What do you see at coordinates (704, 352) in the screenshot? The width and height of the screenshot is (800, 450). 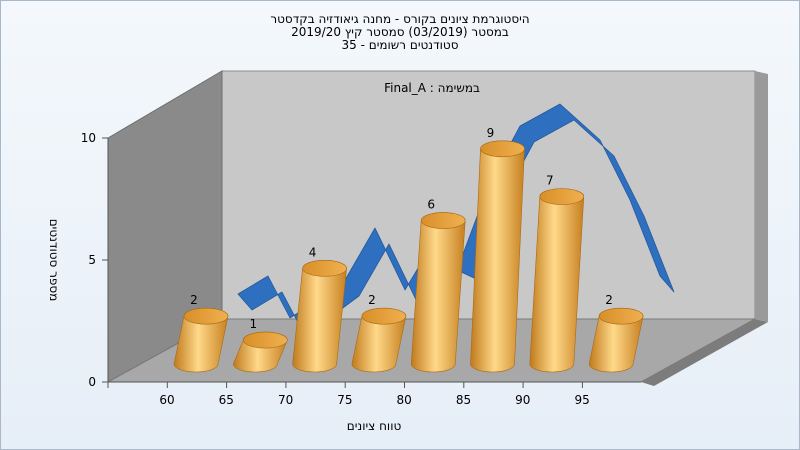 I see `chart-floor-edge` at bounding box center [704, 352].